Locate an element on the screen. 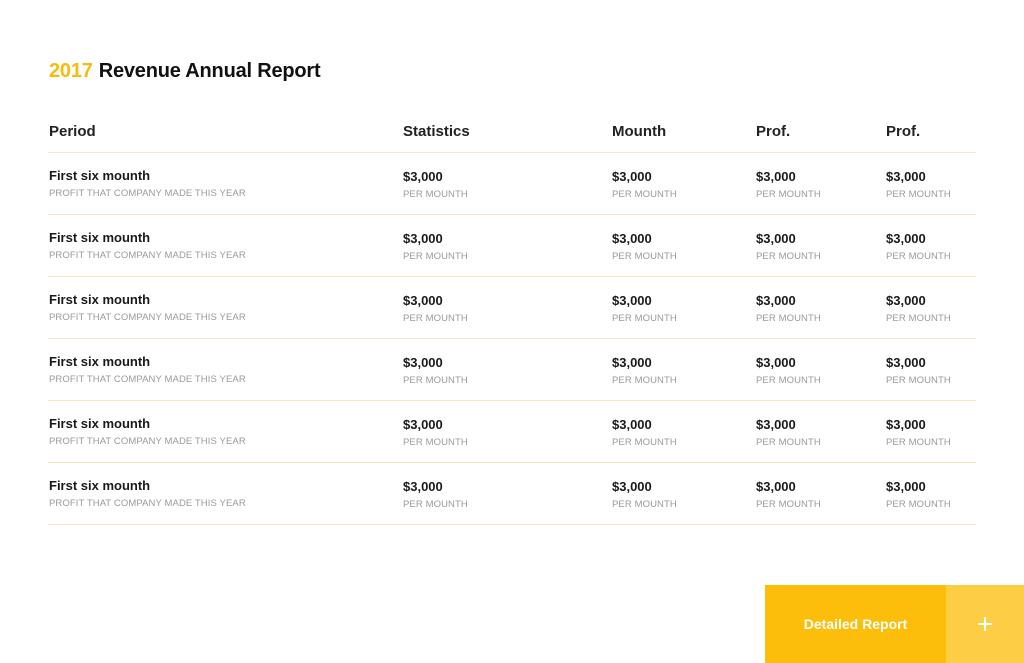 The width and height of the screenshot is (1024, 663). title-year: 2017 is located at coordinates (71, 71).